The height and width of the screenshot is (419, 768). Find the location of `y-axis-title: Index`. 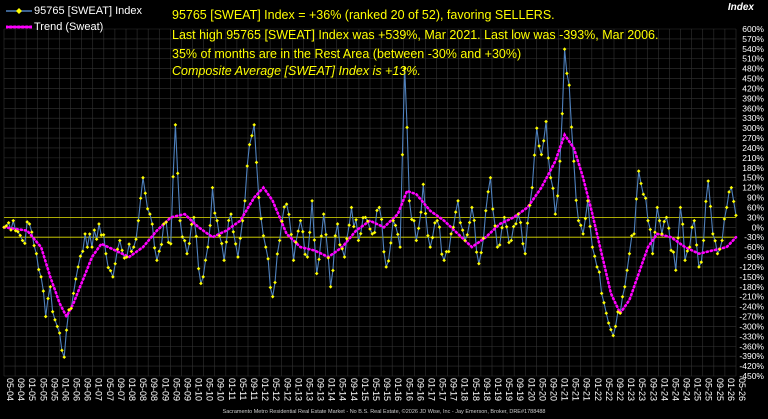

y-axis-title: Index is located at coordinates (740, 7).